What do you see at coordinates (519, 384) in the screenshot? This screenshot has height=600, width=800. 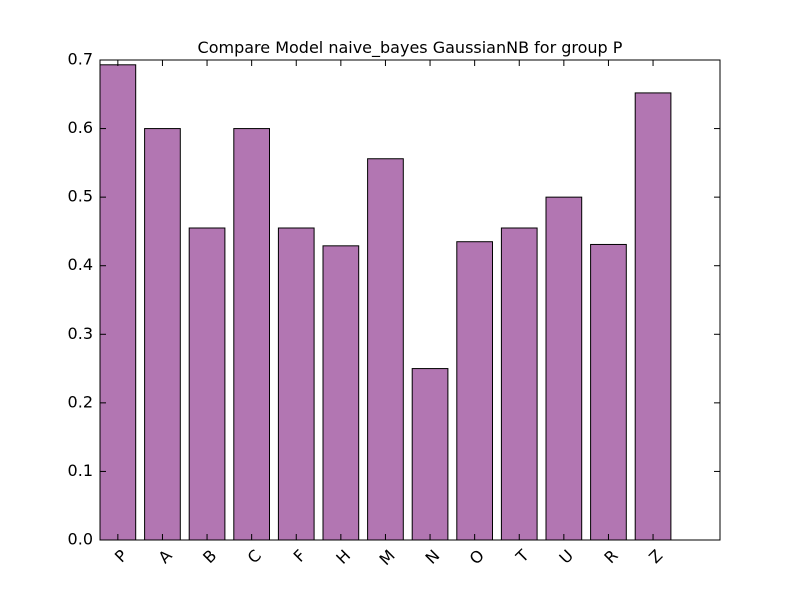 I see `bar-T` at bounding box center [519, 384].